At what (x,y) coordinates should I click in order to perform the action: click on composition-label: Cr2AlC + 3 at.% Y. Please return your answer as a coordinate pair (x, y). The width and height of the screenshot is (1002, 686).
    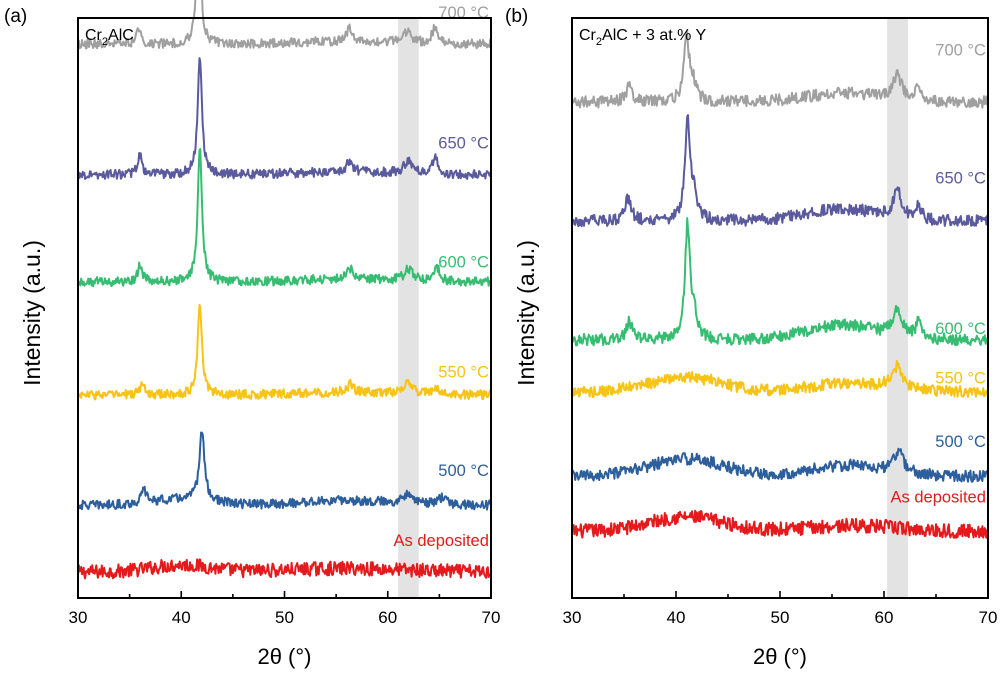
    Looking at the image, I should click on (643, 37).